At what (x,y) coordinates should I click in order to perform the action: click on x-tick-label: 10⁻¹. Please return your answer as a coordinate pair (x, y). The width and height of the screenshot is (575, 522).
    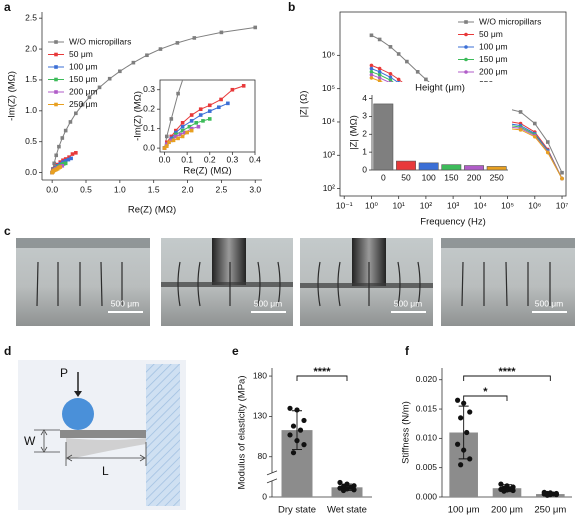
    Looking at the image, I should click on (344, 205).